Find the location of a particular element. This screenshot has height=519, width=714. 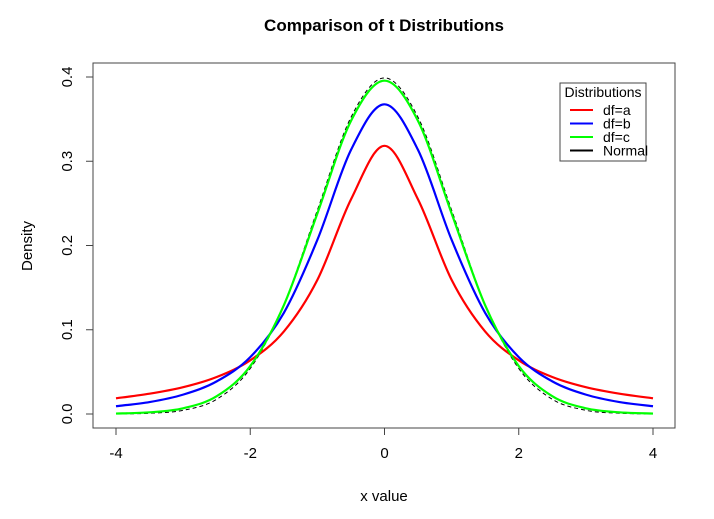

legend-label: df=b is located at coordinates (617, 124).